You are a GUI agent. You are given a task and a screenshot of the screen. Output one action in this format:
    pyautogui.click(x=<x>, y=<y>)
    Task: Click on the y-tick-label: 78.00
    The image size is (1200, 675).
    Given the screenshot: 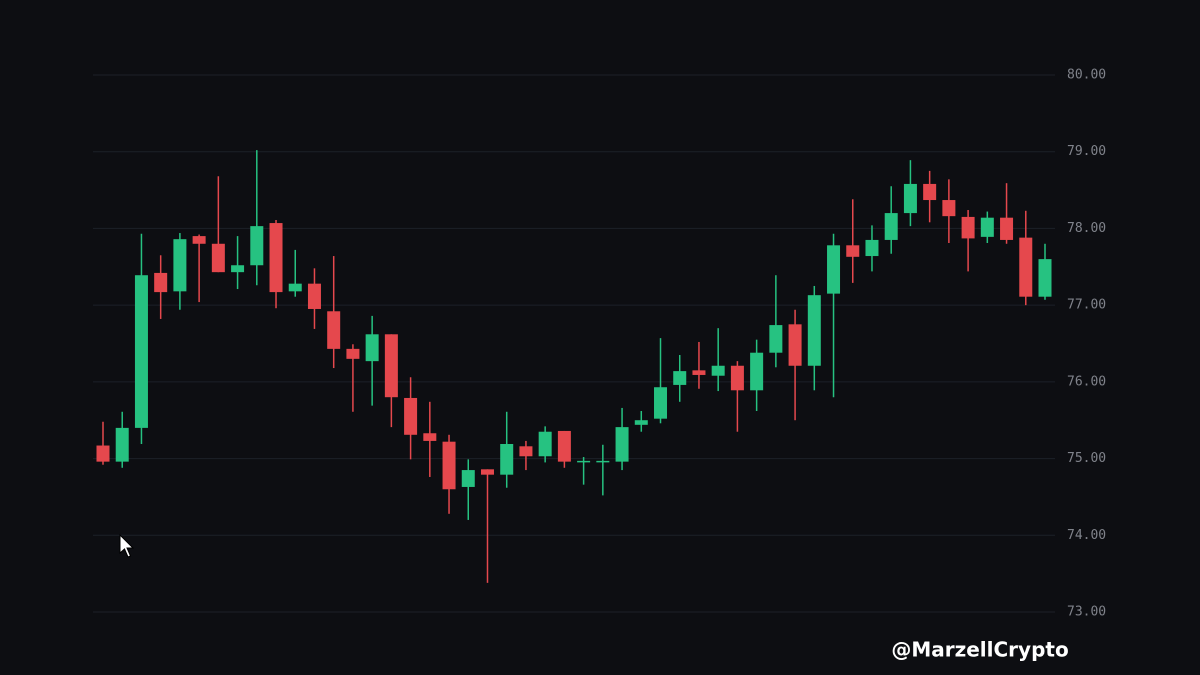 What is the action you would take?
    pyautogui.click(x=1086, y=228)
    